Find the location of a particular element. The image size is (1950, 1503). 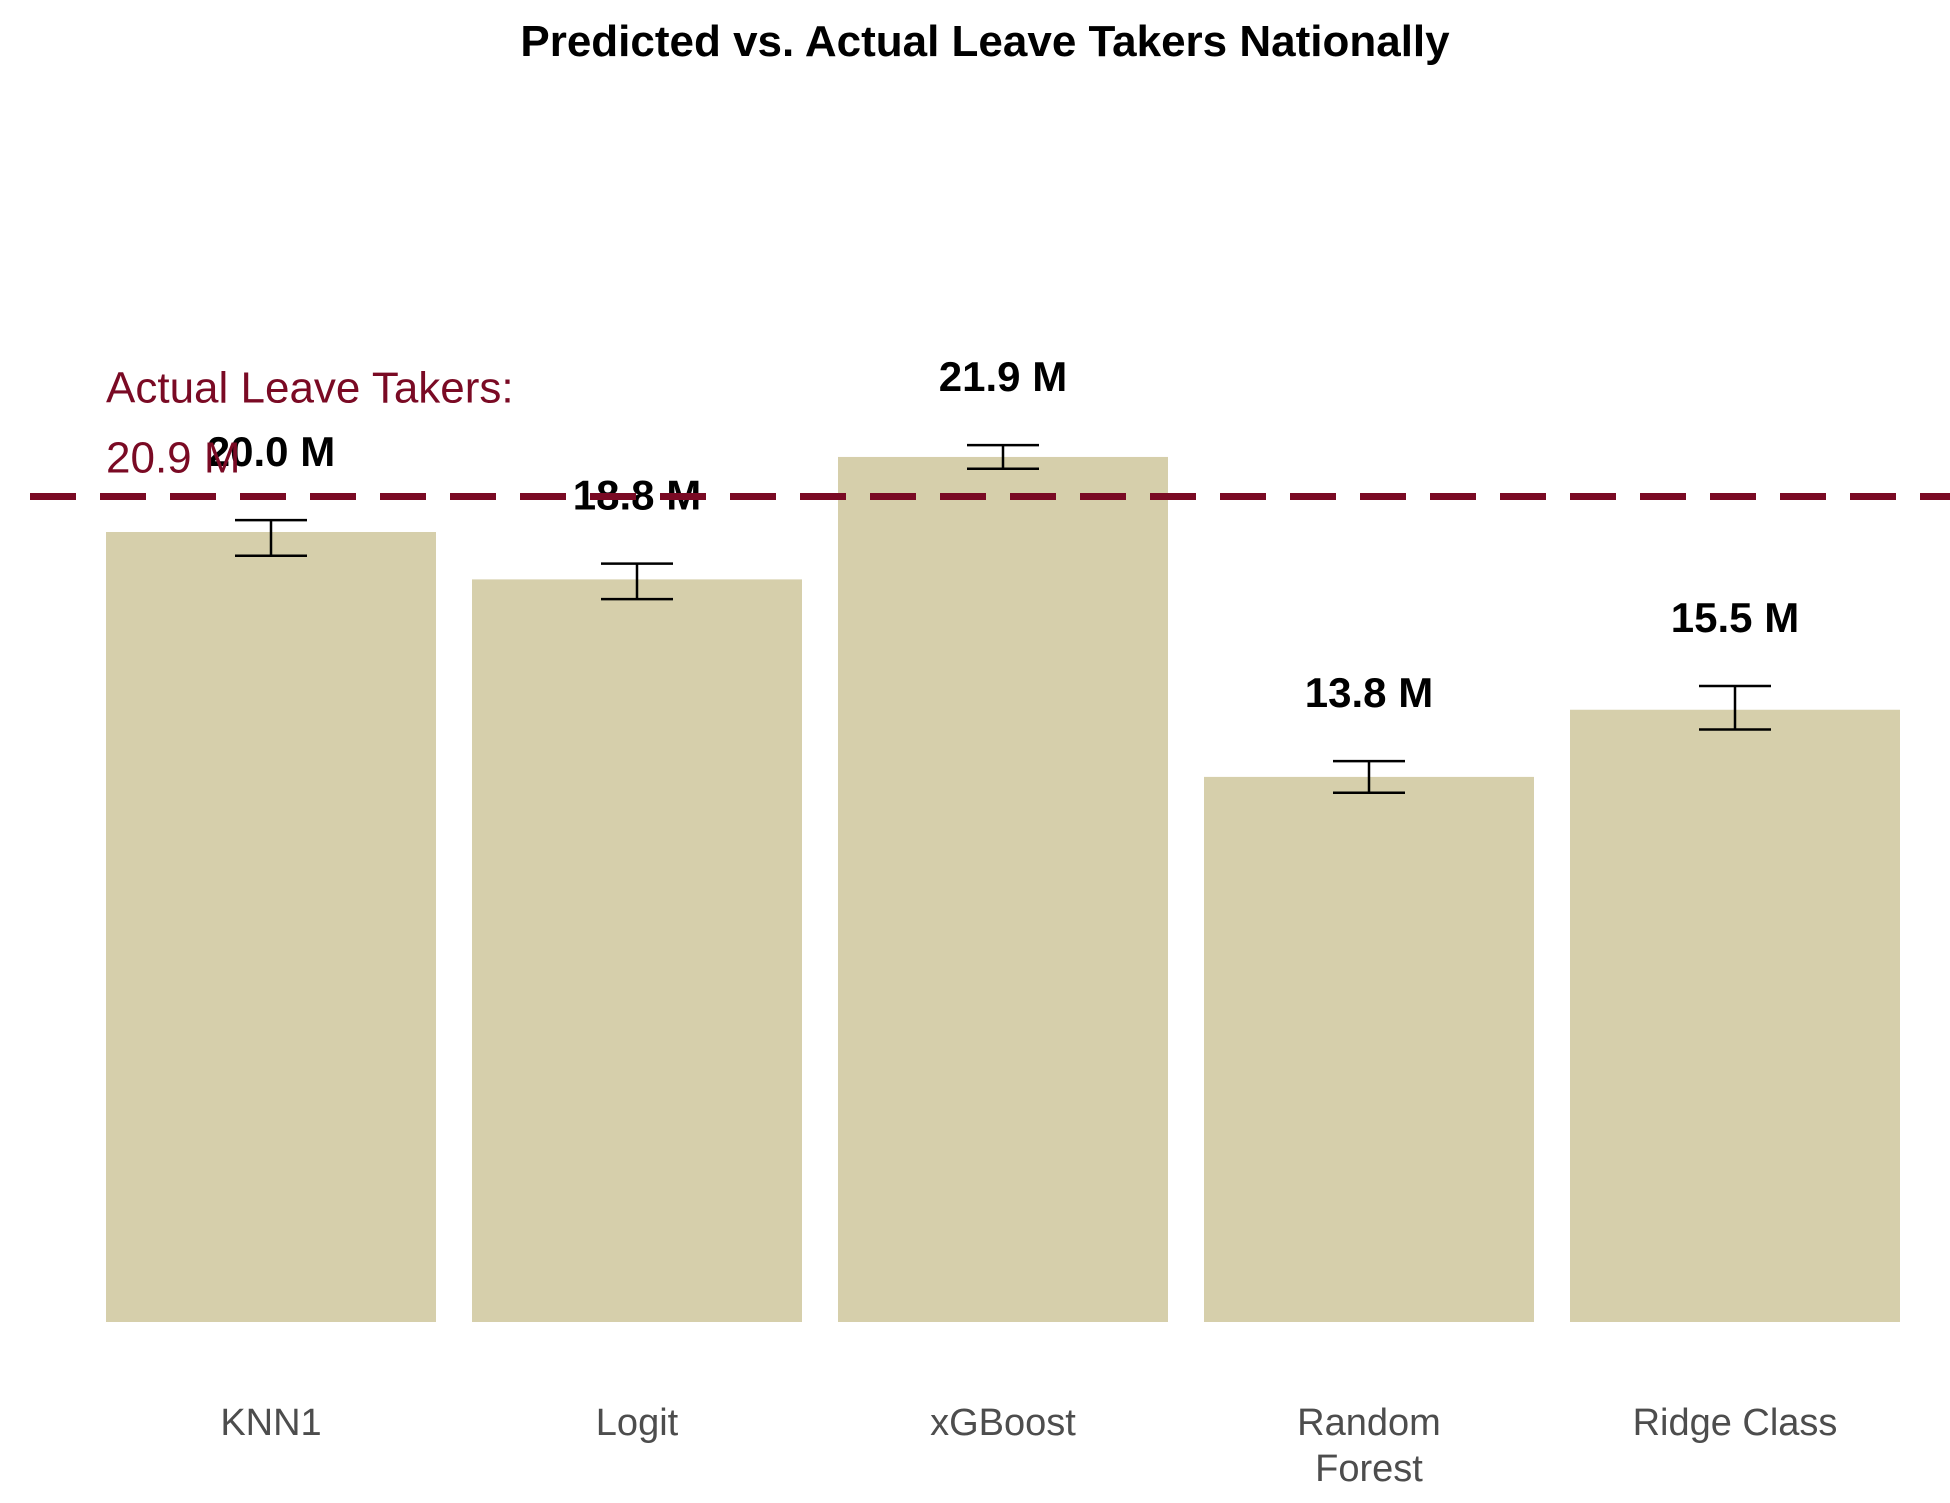

x-tick-label: Logit is located at coordinates (637, 1423).